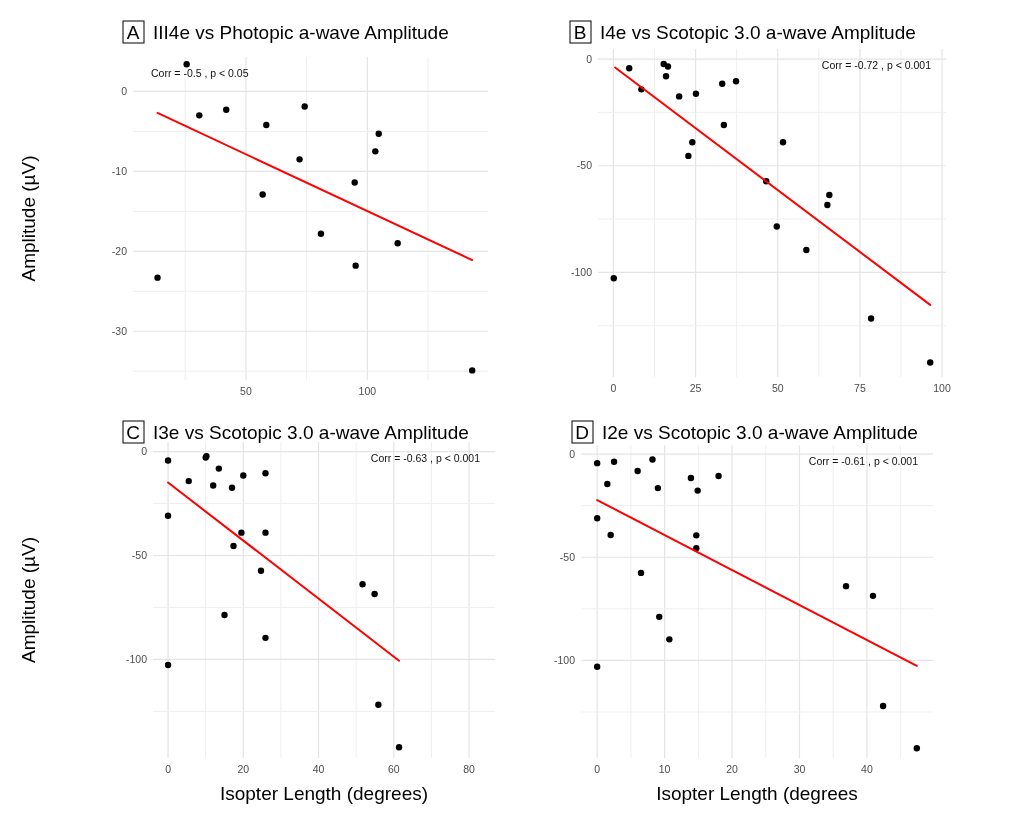  I want to click on y-tick-label: -30, so click(119, 330).